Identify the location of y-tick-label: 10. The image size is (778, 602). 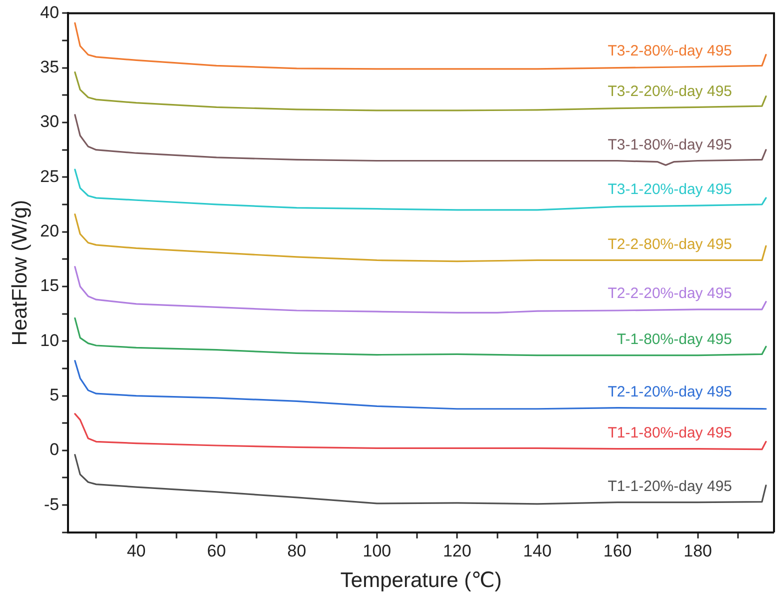
(50, 340).